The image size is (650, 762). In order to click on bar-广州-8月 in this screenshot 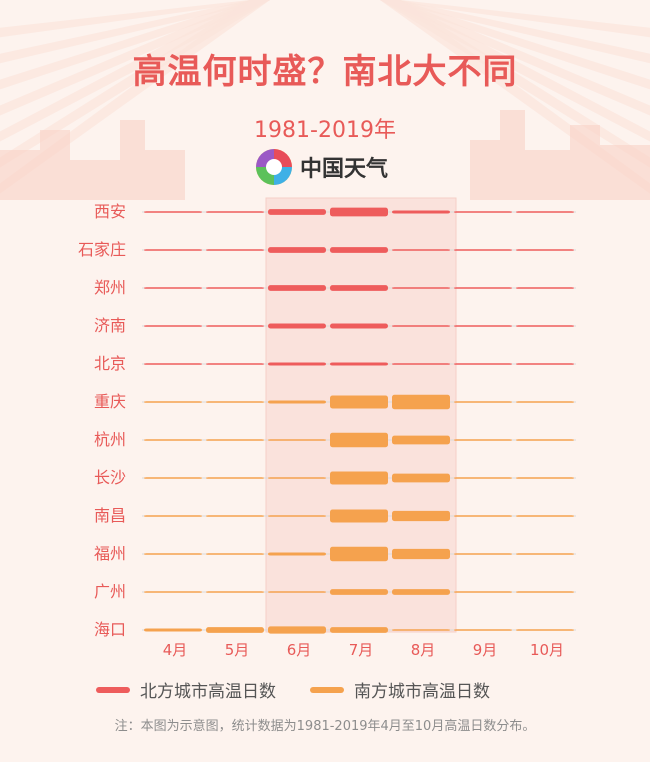, I will do `click(421, 592)`.